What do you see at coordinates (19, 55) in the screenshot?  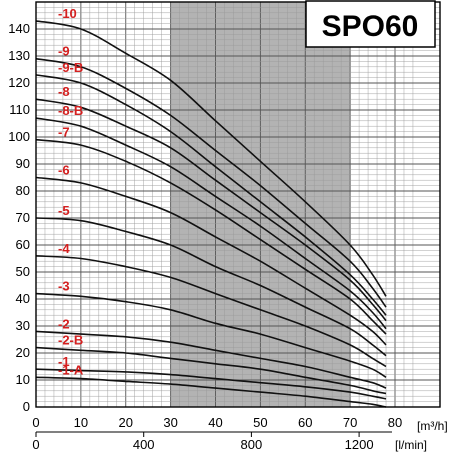 I see `y-tick-label: 130` at bounding box center [19, 55].